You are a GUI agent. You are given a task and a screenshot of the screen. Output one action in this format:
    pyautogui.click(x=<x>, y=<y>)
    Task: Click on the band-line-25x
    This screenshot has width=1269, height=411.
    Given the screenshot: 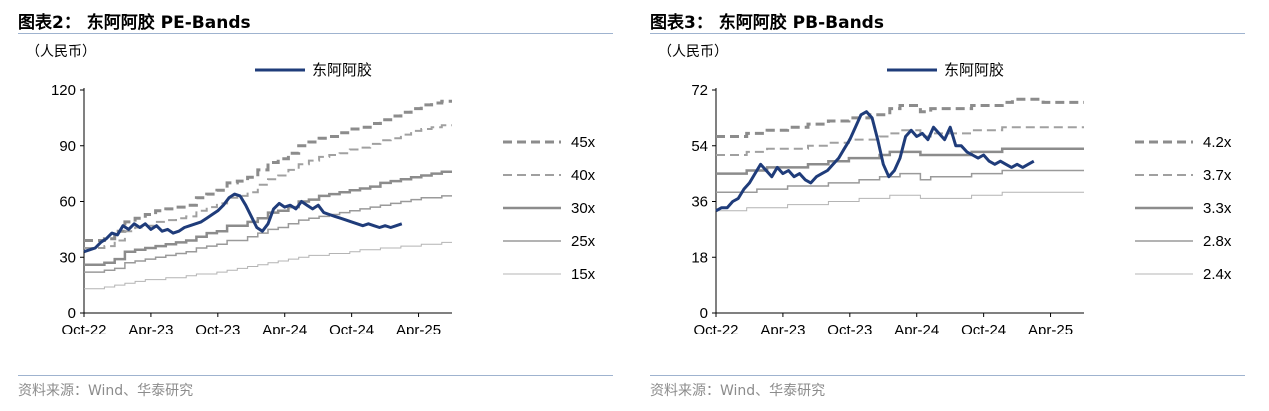 What is the action you would take?
    pyautogui.click(x=268, y=234)
    